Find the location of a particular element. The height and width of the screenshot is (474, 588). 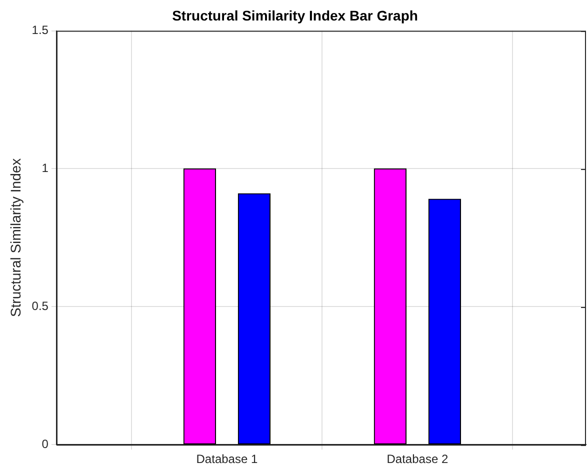

x-tick-label: Database 2 is located at coordinates (417, 459).